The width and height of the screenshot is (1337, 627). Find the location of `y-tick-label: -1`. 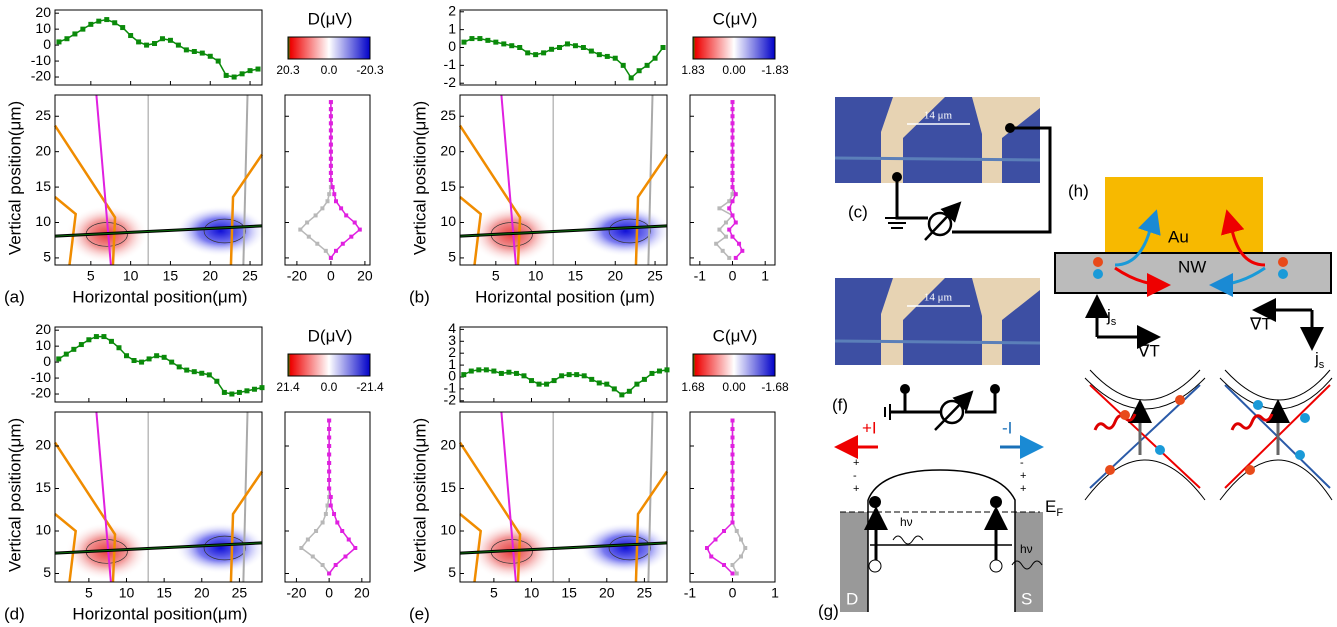

y-tick-label: -1 is located at coordinates (450, 388).